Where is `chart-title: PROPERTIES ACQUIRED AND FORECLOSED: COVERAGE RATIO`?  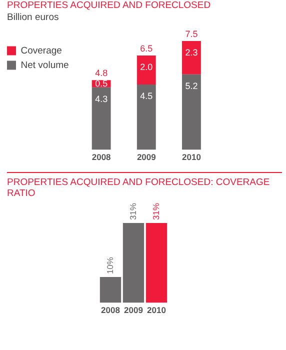 chart-title: PROPERTIES ACQUIRED AND FORECLOSED: COVERAGE RATIO is located at coordinates (139, 188).